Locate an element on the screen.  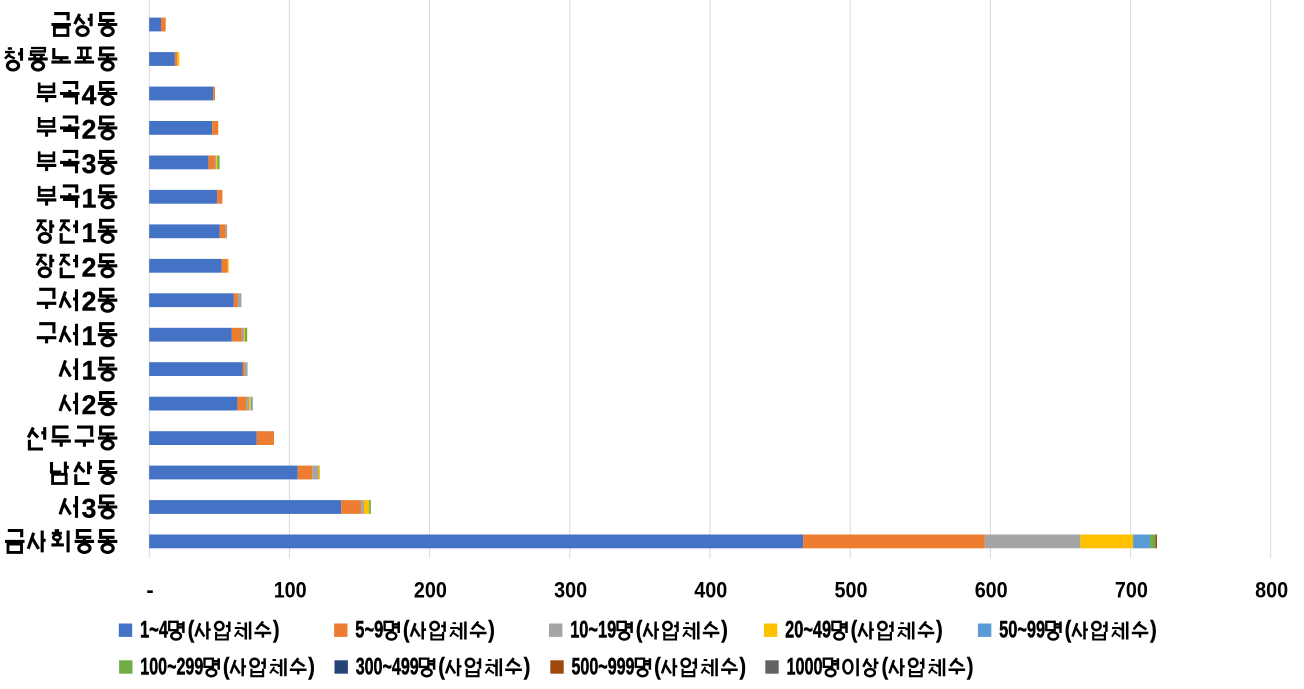
svg-text: 300 is located at coordinates (570, 590).